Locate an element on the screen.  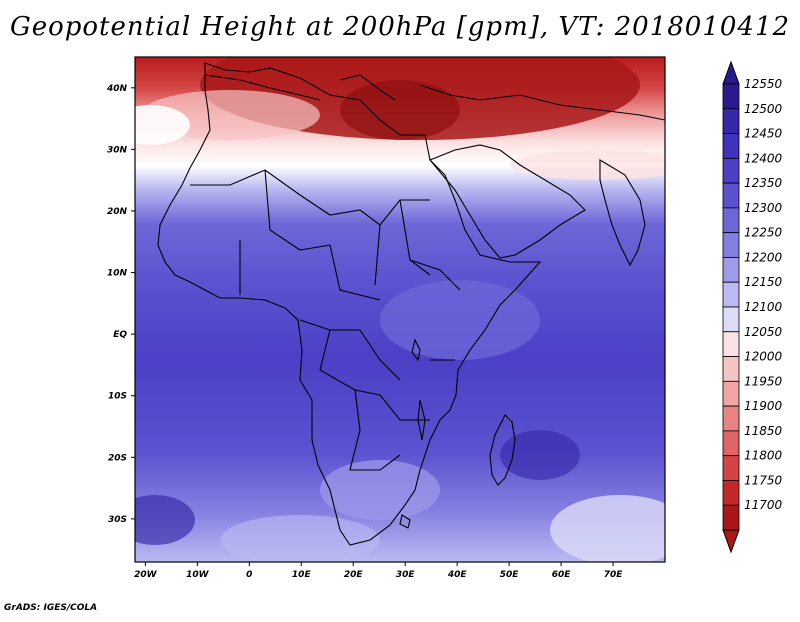
colorbar-label: 11750 is located at coordinates (763, 480).